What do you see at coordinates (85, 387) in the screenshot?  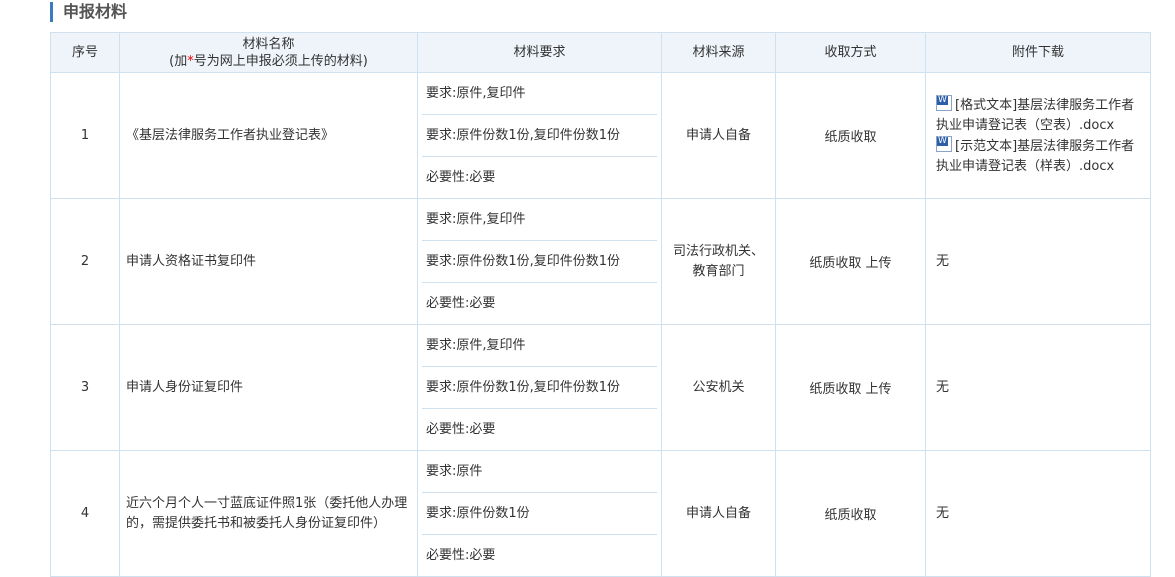 I see `row-index: 3` at bounding box center [85, 387].